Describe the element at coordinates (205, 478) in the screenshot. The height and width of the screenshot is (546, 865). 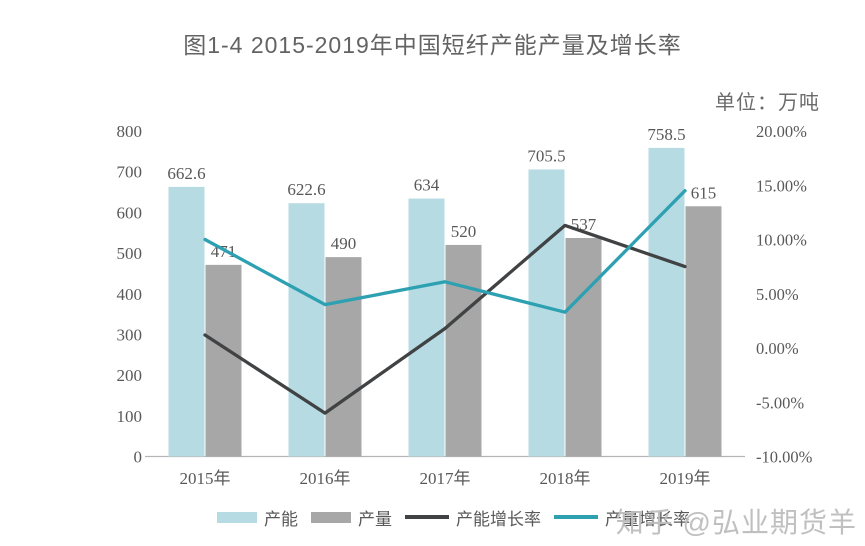
I see `x-axis-category-label: 2015年` at that location.